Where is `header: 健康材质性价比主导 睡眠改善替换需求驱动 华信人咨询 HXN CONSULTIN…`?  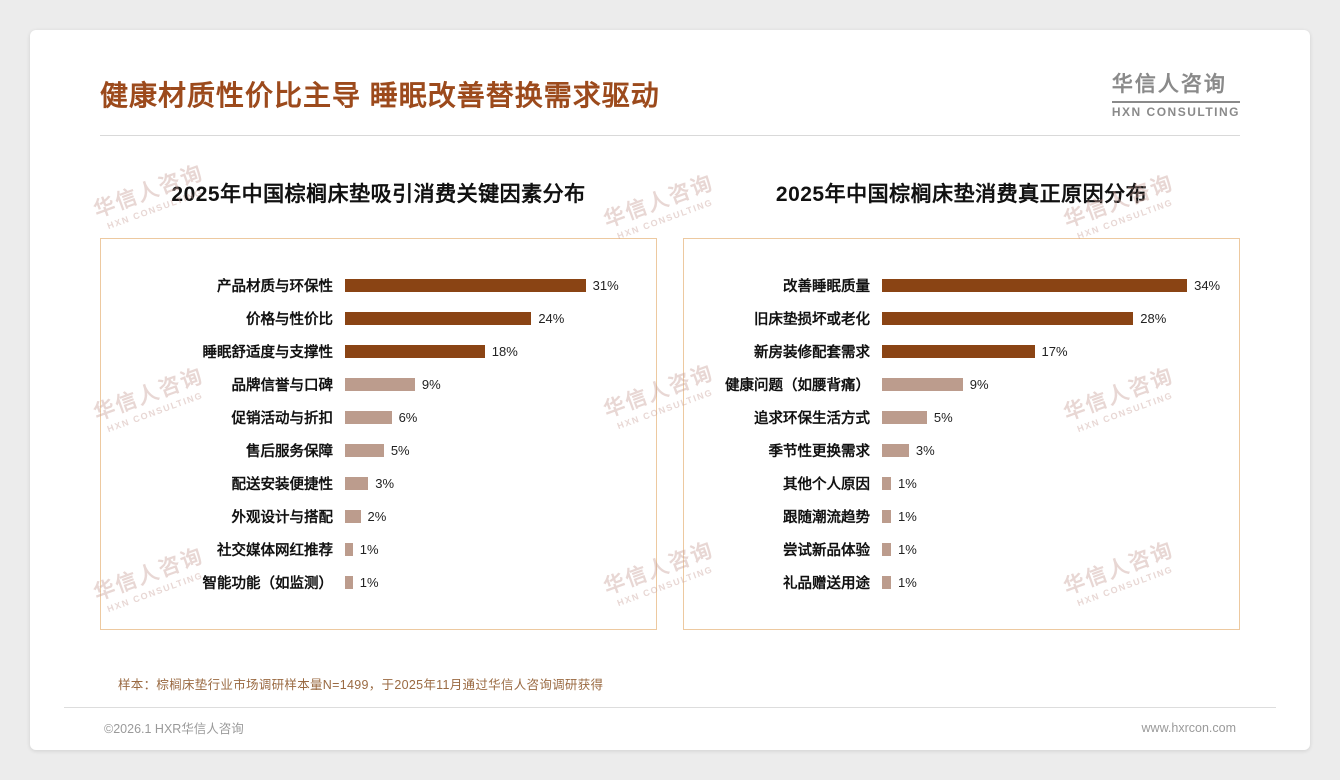 header: 健康材质性价比主导 睡眠改善替换需求驱动 华信人咨询 HXN CONSULTIN… is located at coordinates (670, 93).